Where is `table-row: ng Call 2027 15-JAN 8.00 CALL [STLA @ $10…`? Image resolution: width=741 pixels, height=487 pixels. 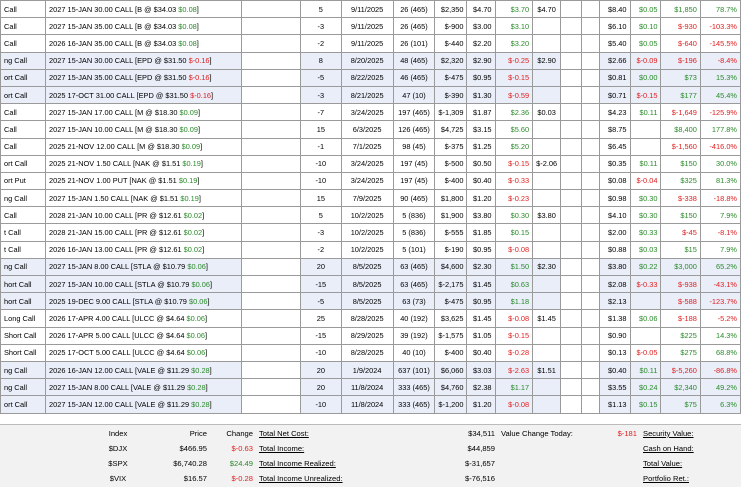 table-row: ng Call 2027 15-JAN 8.00 CALL [STLA @ $10… is located at coordinates (370, 267).